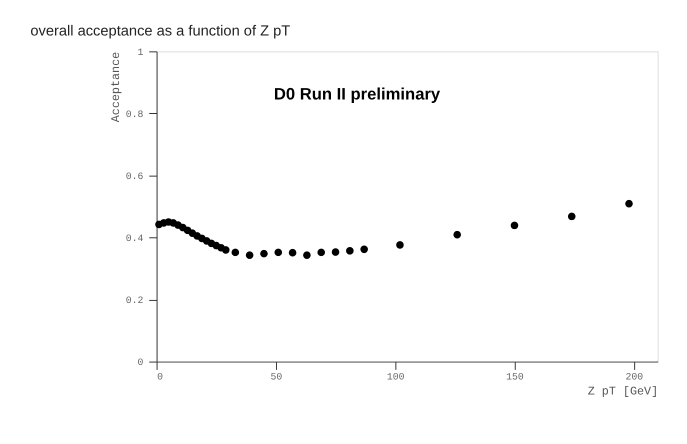 The width and height of the screenshot is (687, 444). Describe the element at coordinates (160, 377) in the screenshot. I see `x-tick-label: 0` at that location.